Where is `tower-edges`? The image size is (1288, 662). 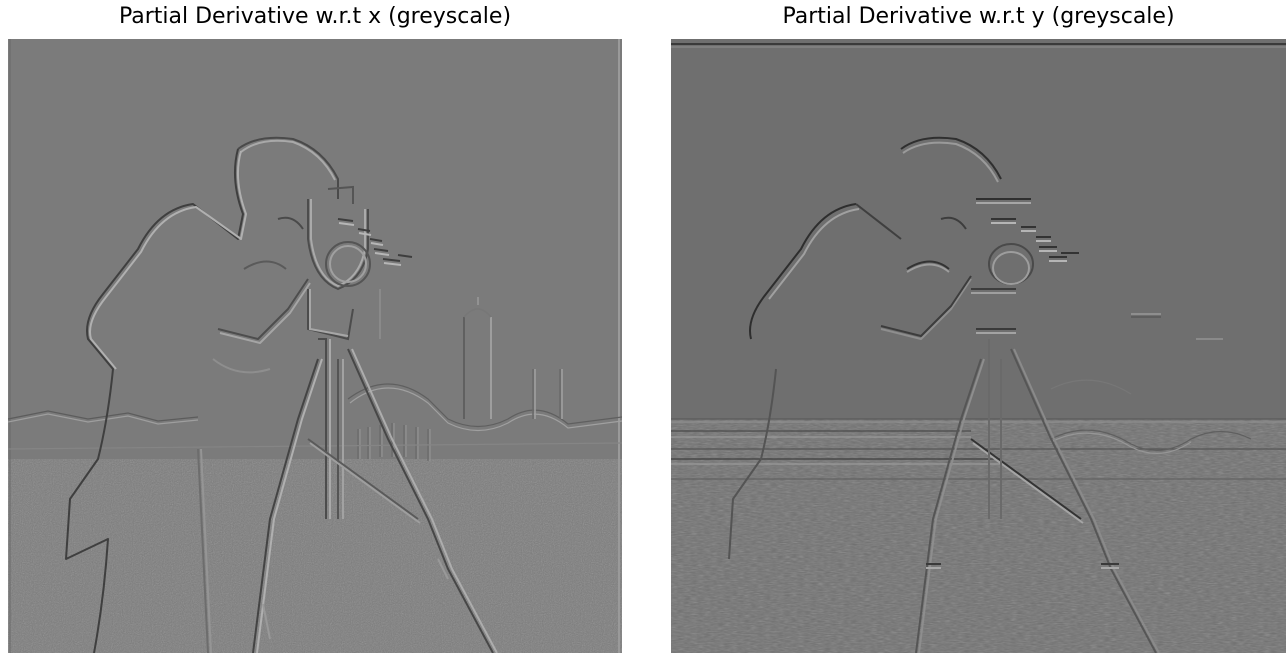 tower-edges is located at coordinates (513, 358).